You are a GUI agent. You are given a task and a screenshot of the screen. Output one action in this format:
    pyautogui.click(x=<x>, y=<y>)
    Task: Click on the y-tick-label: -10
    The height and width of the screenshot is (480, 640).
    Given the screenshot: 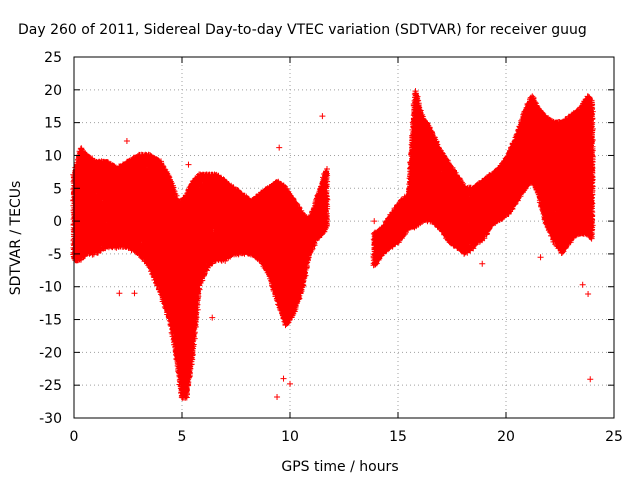 What is the action you would take?
    pyautogui.click(x=50, y=288)
    